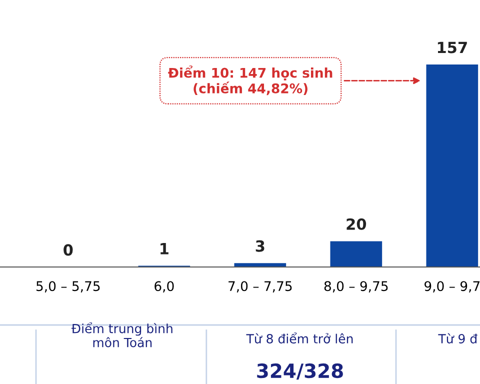  Describe the element at coordinates (164, 248) in the screenshot. I see `data-label: 1` at that location.